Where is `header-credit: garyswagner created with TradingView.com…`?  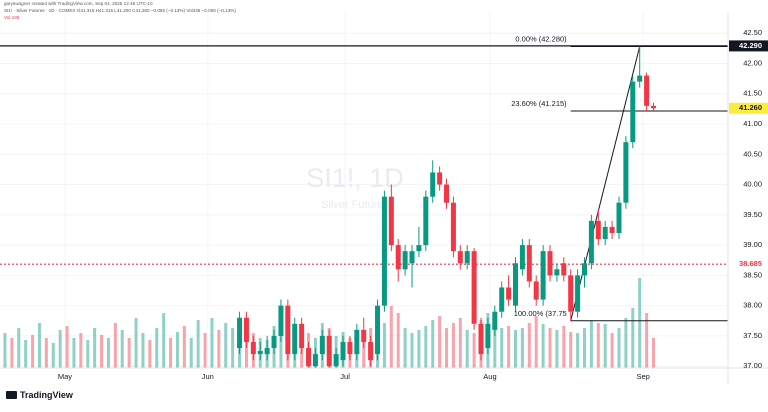
header-credit: garyswagner created with TradingView.com… is located at coordinates (78, 3).